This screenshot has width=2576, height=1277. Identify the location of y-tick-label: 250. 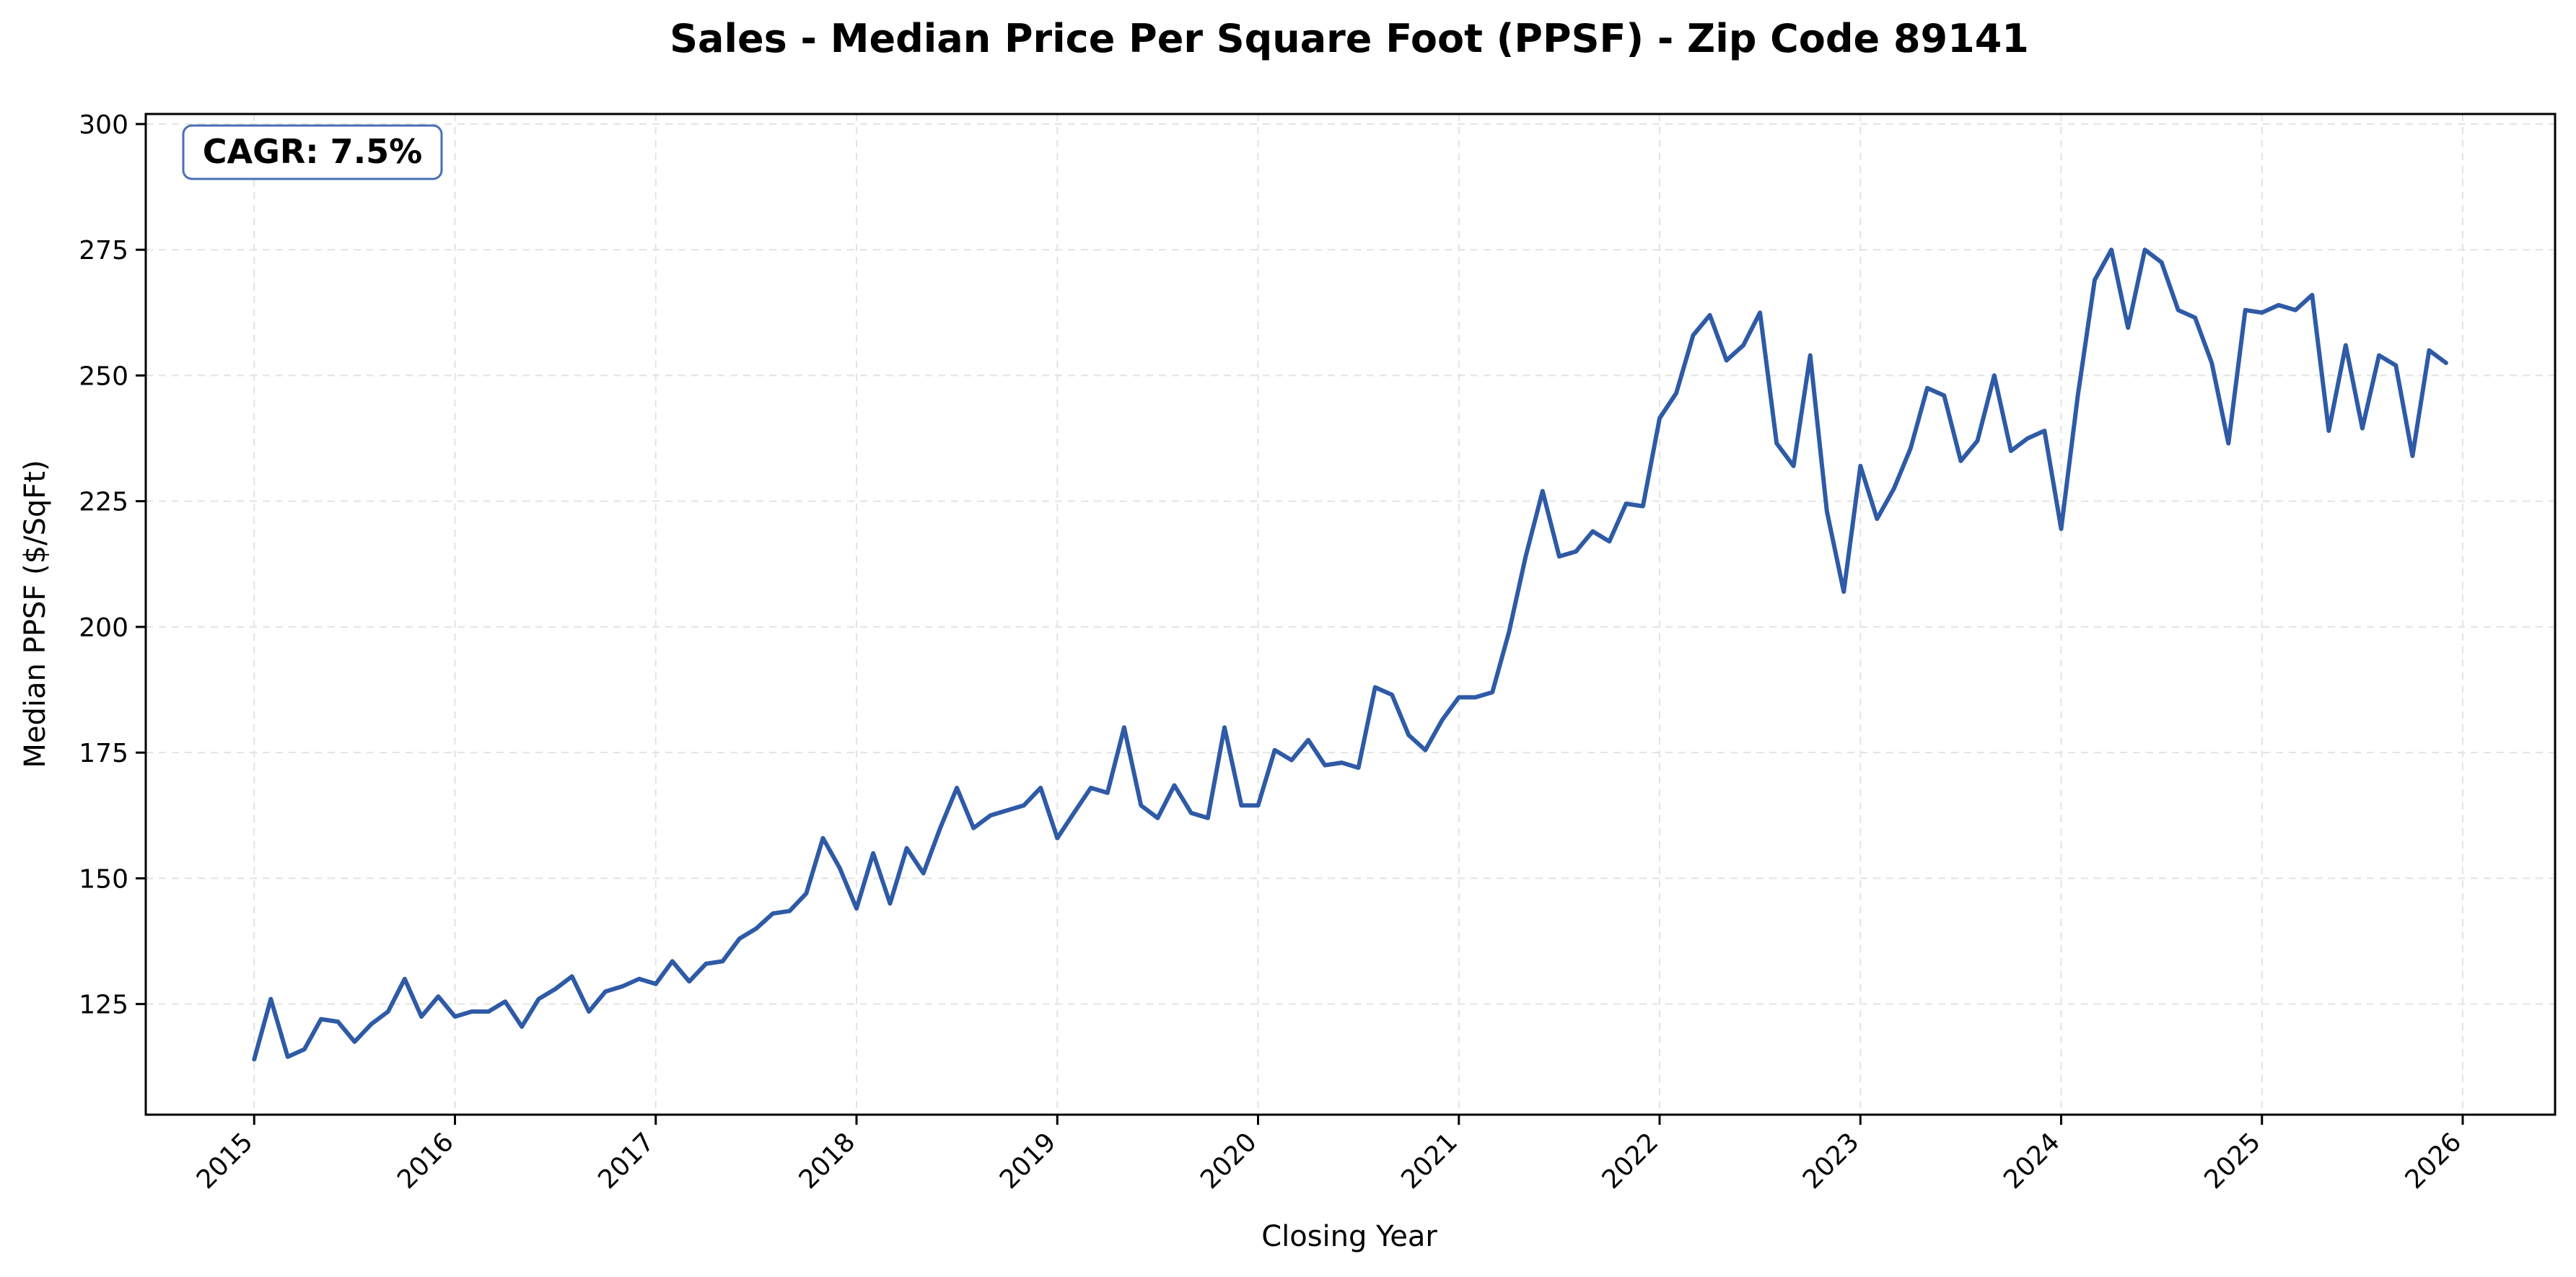
(103, 376).